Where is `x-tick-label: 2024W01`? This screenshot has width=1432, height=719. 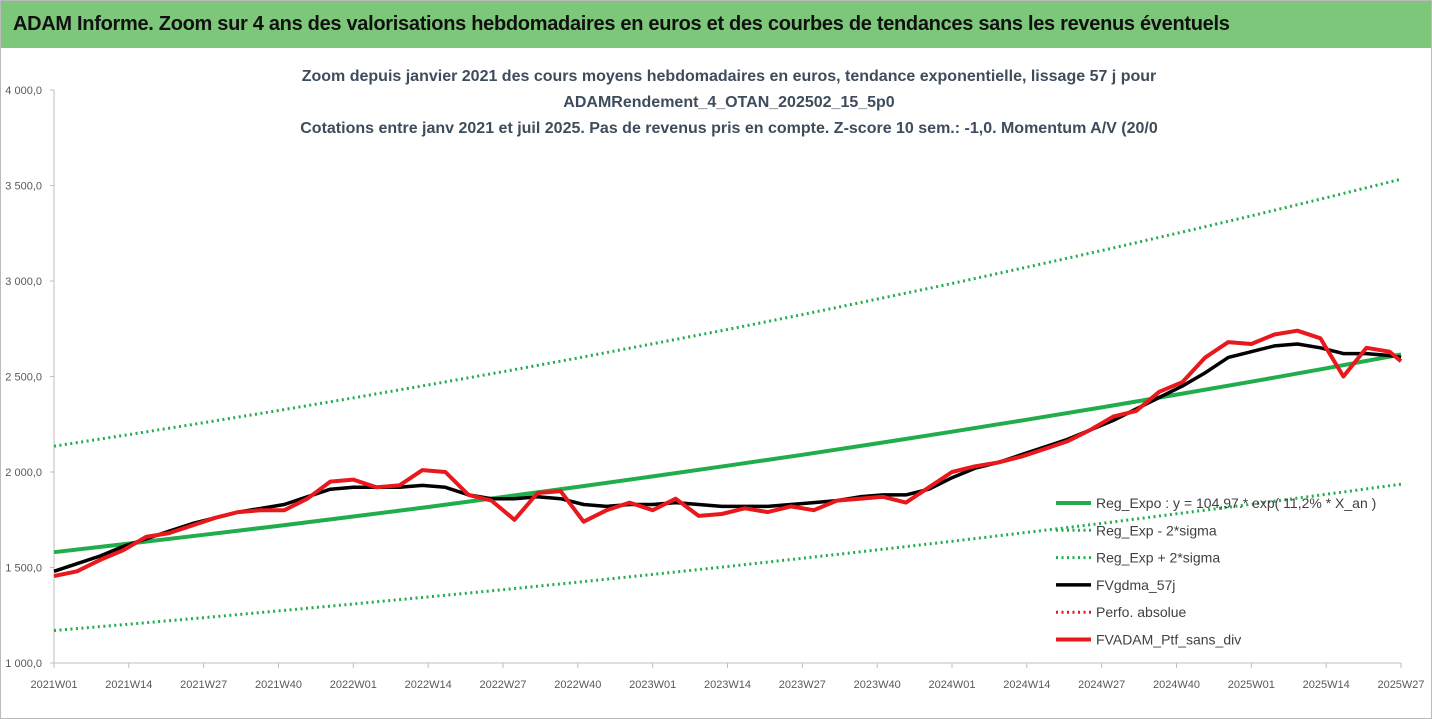
x-tick-label: 2024W01 is located at coordinates (951, 685).